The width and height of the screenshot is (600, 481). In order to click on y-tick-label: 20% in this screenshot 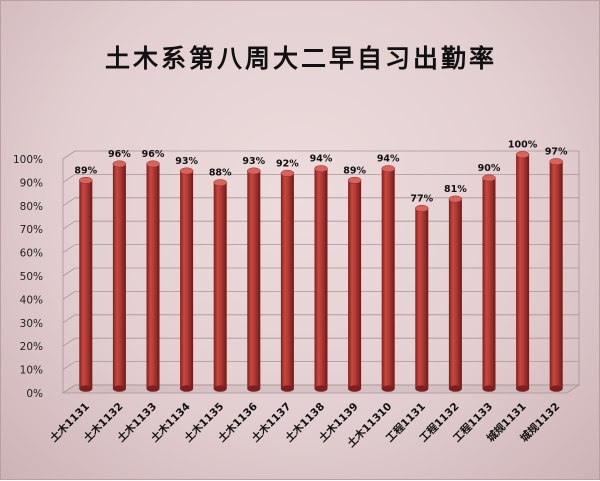, I will do `click(31, 347)`.